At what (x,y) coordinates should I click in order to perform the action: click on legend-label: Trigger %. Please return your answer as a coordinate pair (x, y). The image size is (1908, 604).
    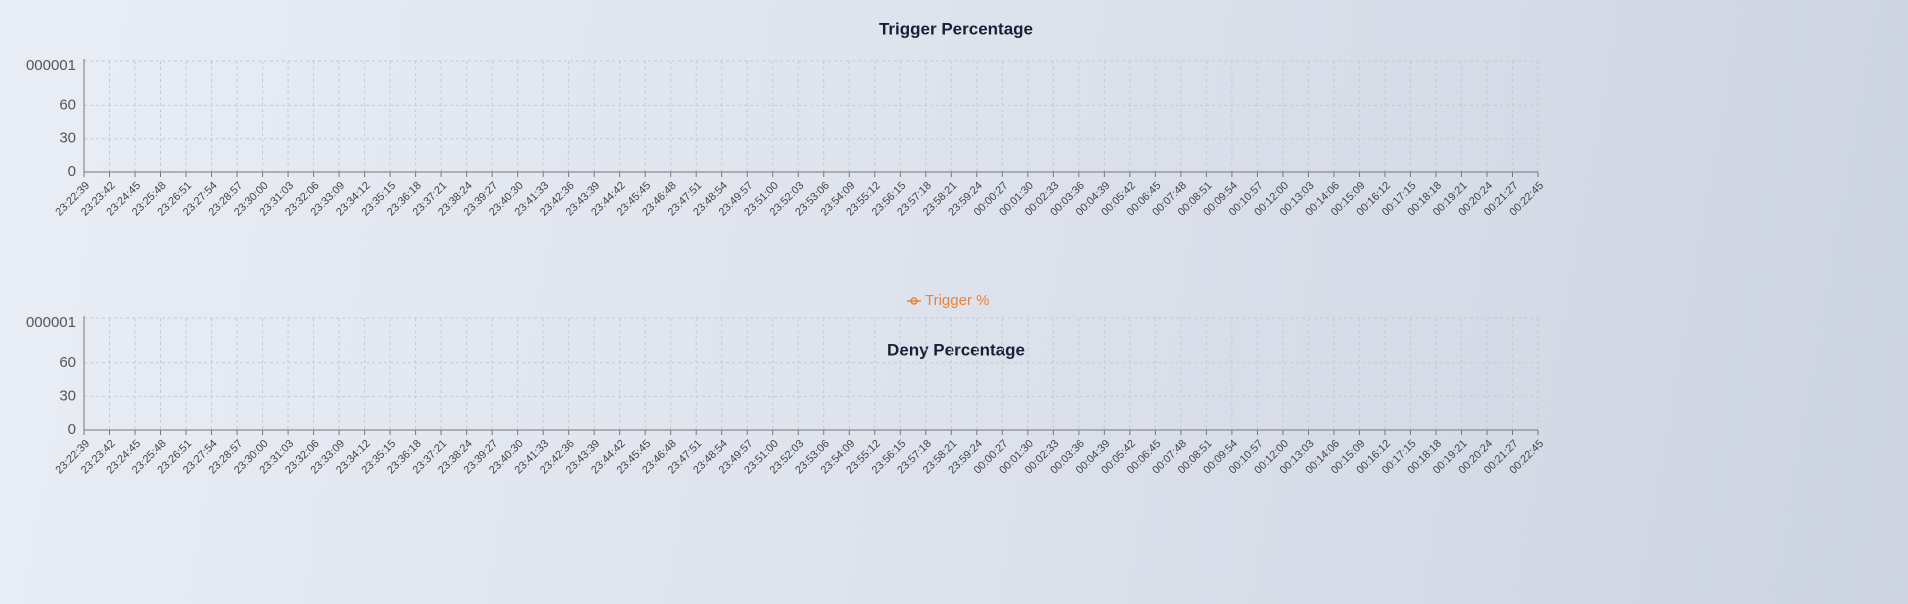
    Looking at the image, I should click on (957, 300).